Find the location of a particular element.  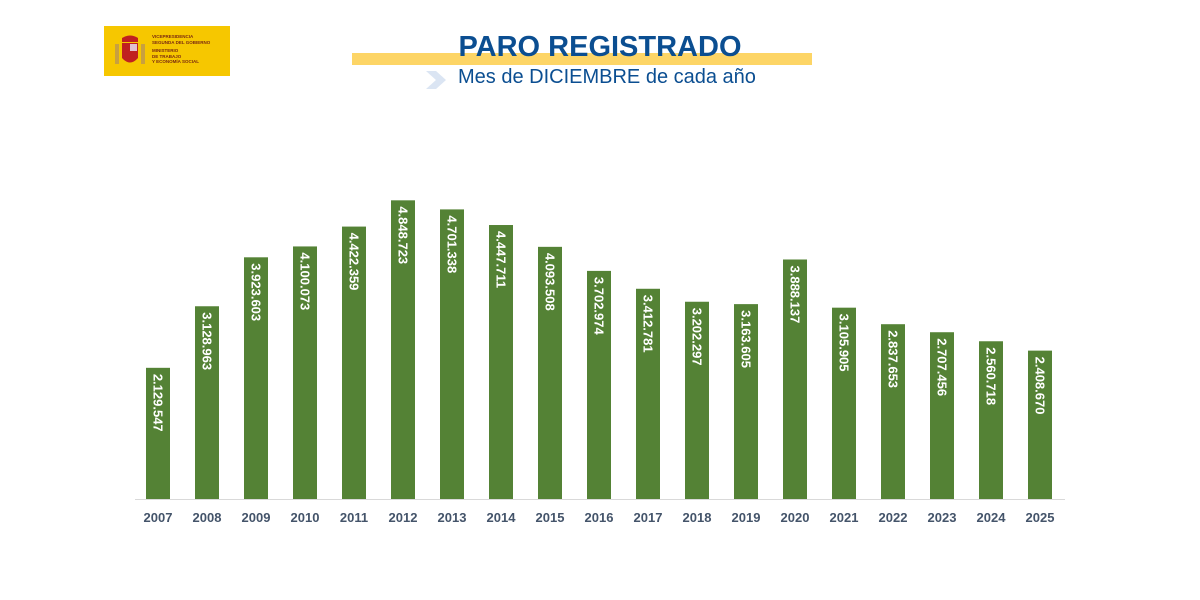

x-tick-label: 2010 is located at coordinates (305, 517).